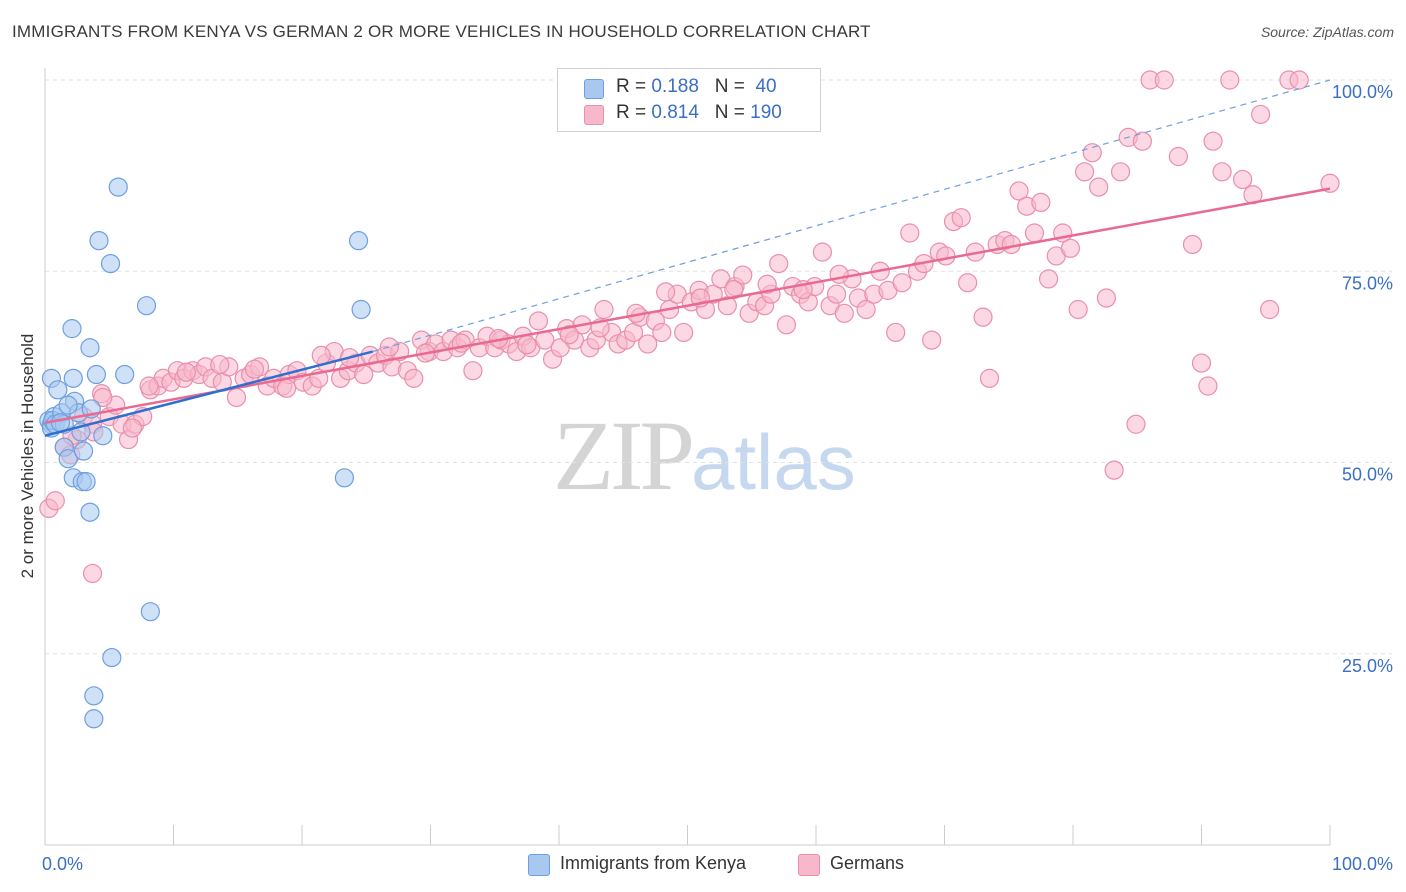  What do you see at coordinates (208, 393) in the screenshot?
I see `kenya-trend-line` at bounding box center [208, 393].